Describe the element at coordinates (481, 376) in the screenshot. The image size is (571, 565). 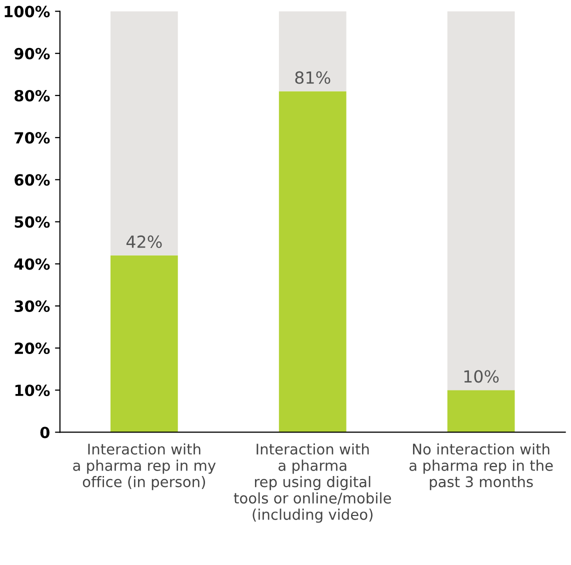
I see `data-label: 10%` at that location.